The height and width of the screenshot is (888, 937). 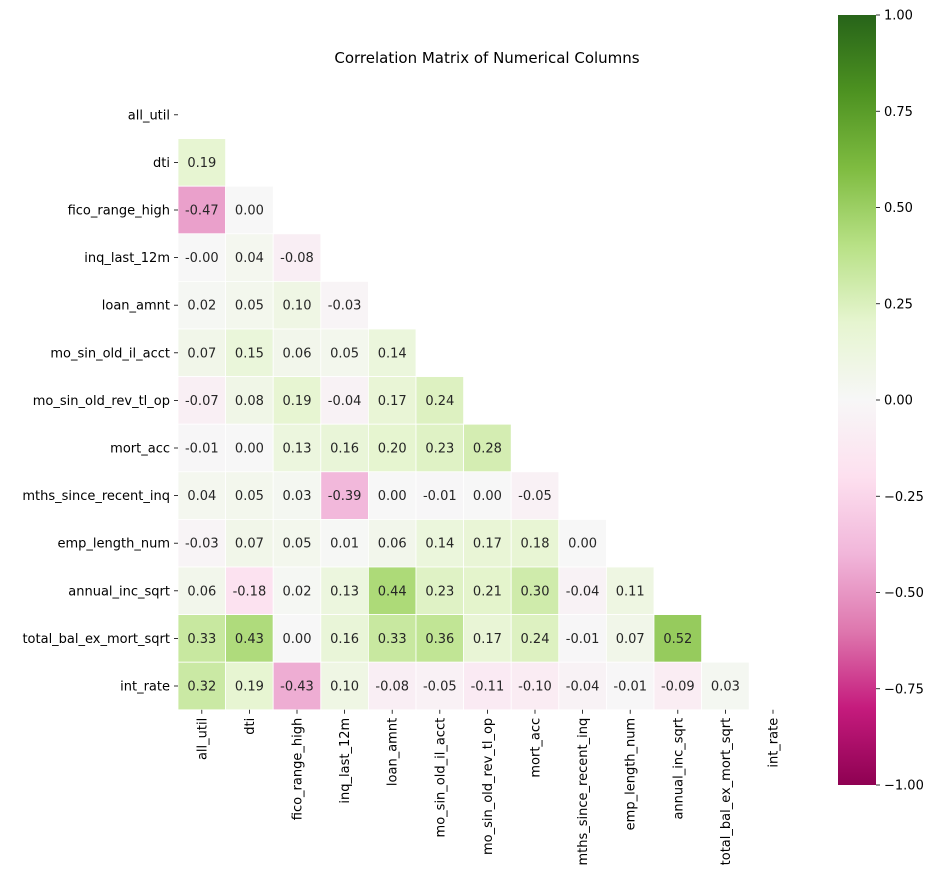 I want to click on cell-value-label: -0.43, so click(x=297, y=687).